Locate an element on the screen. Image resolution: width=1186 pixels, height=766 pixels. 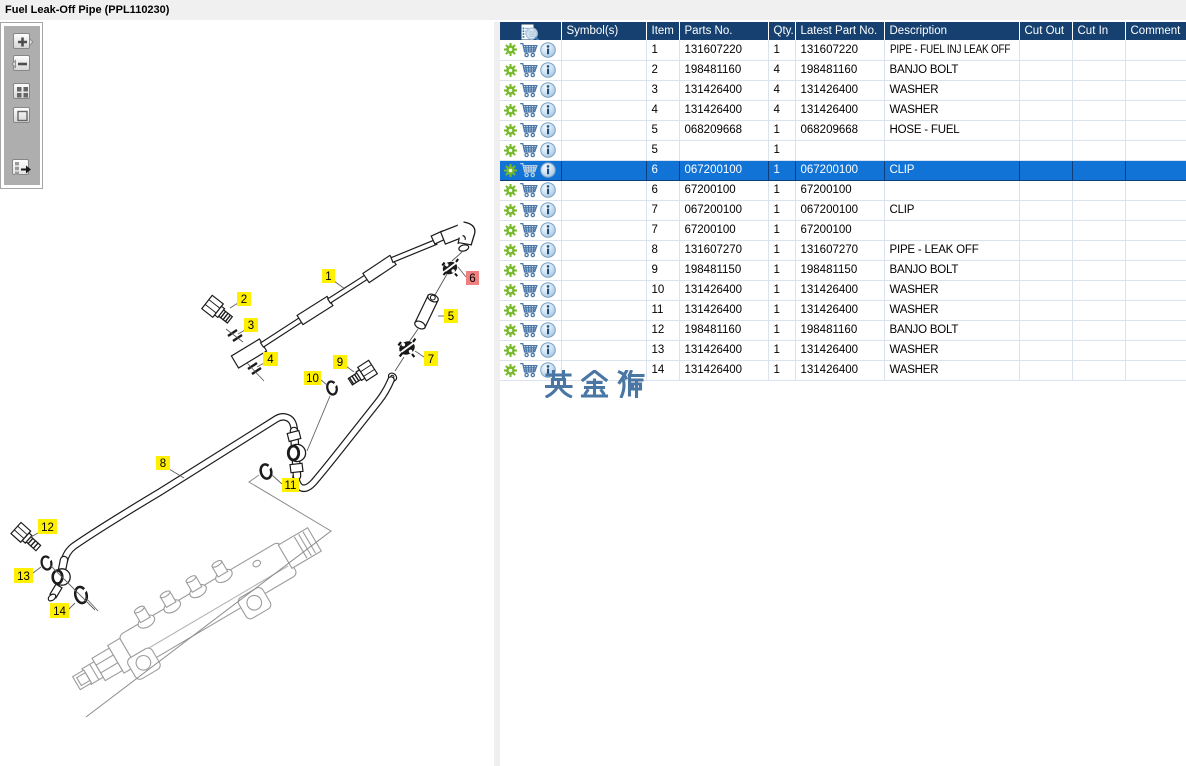
svg-text: 9 is located at coordinates (340, 363).